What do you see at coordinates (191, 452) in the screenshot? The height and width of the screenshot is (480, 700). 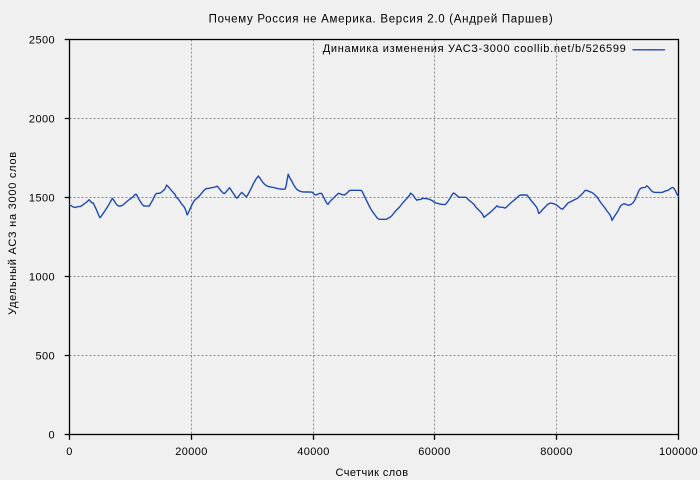 I see `svg-text: 20000` at bounding box center [191, 452].